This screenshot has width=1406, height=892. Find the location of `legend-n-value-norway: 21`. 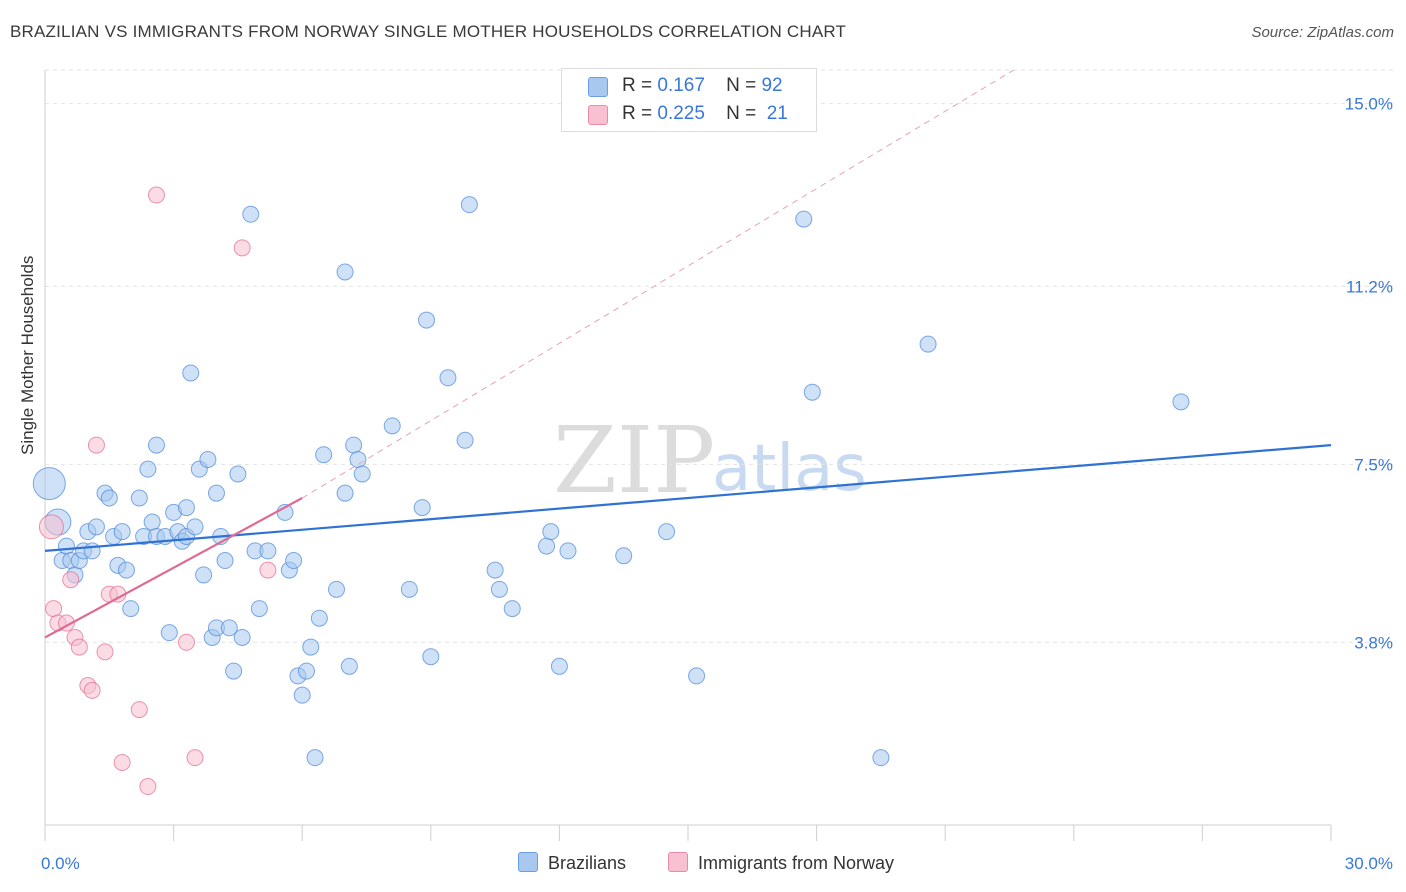

legend-n-value-norway: 21 is located at coordinates (777, 113).